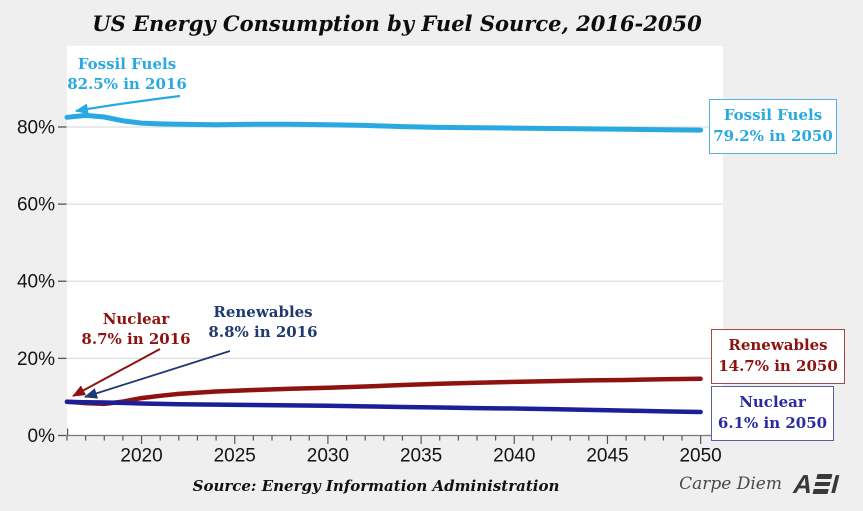 The width and height of the screenshot is (863, 511). What do you see at coordinates (778, 366) in the screenshot?
I see `renewables-2050-label-value: 14.7% in 2050` at bounding box center [778, 366].